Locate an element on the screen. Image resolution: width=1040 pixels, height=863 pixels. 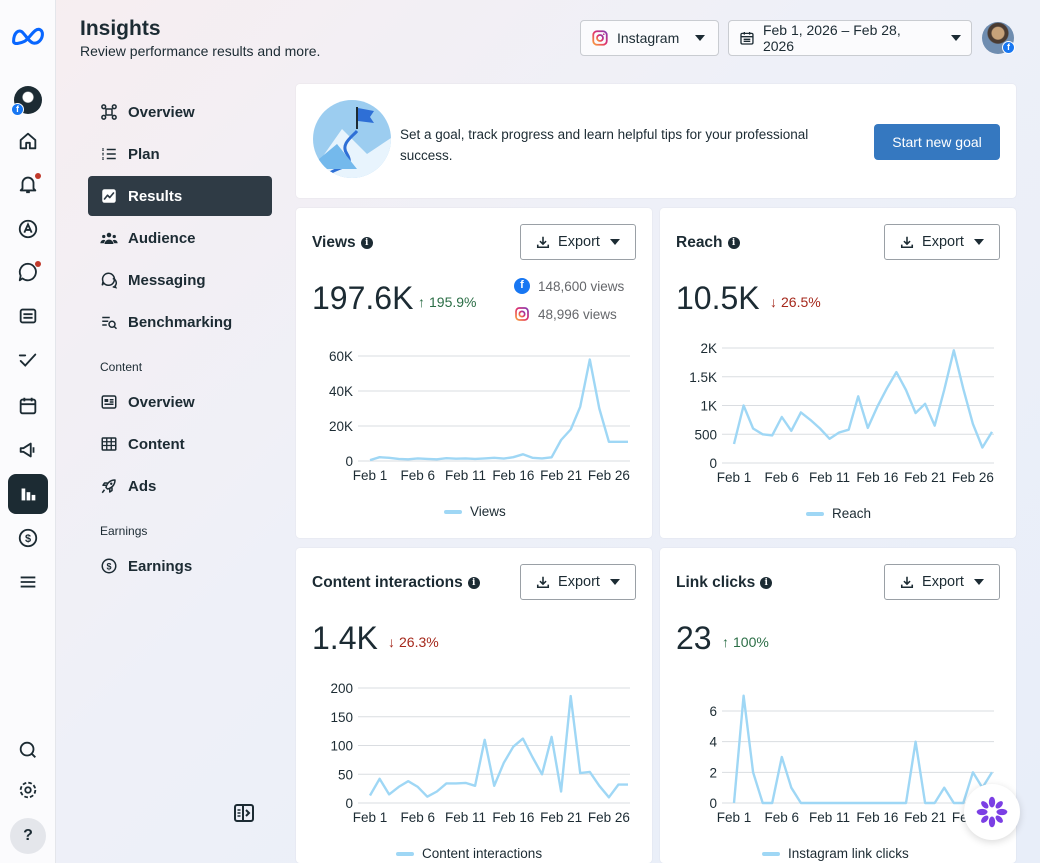
views-value: 197.6K is located at coordinates (363, 298).